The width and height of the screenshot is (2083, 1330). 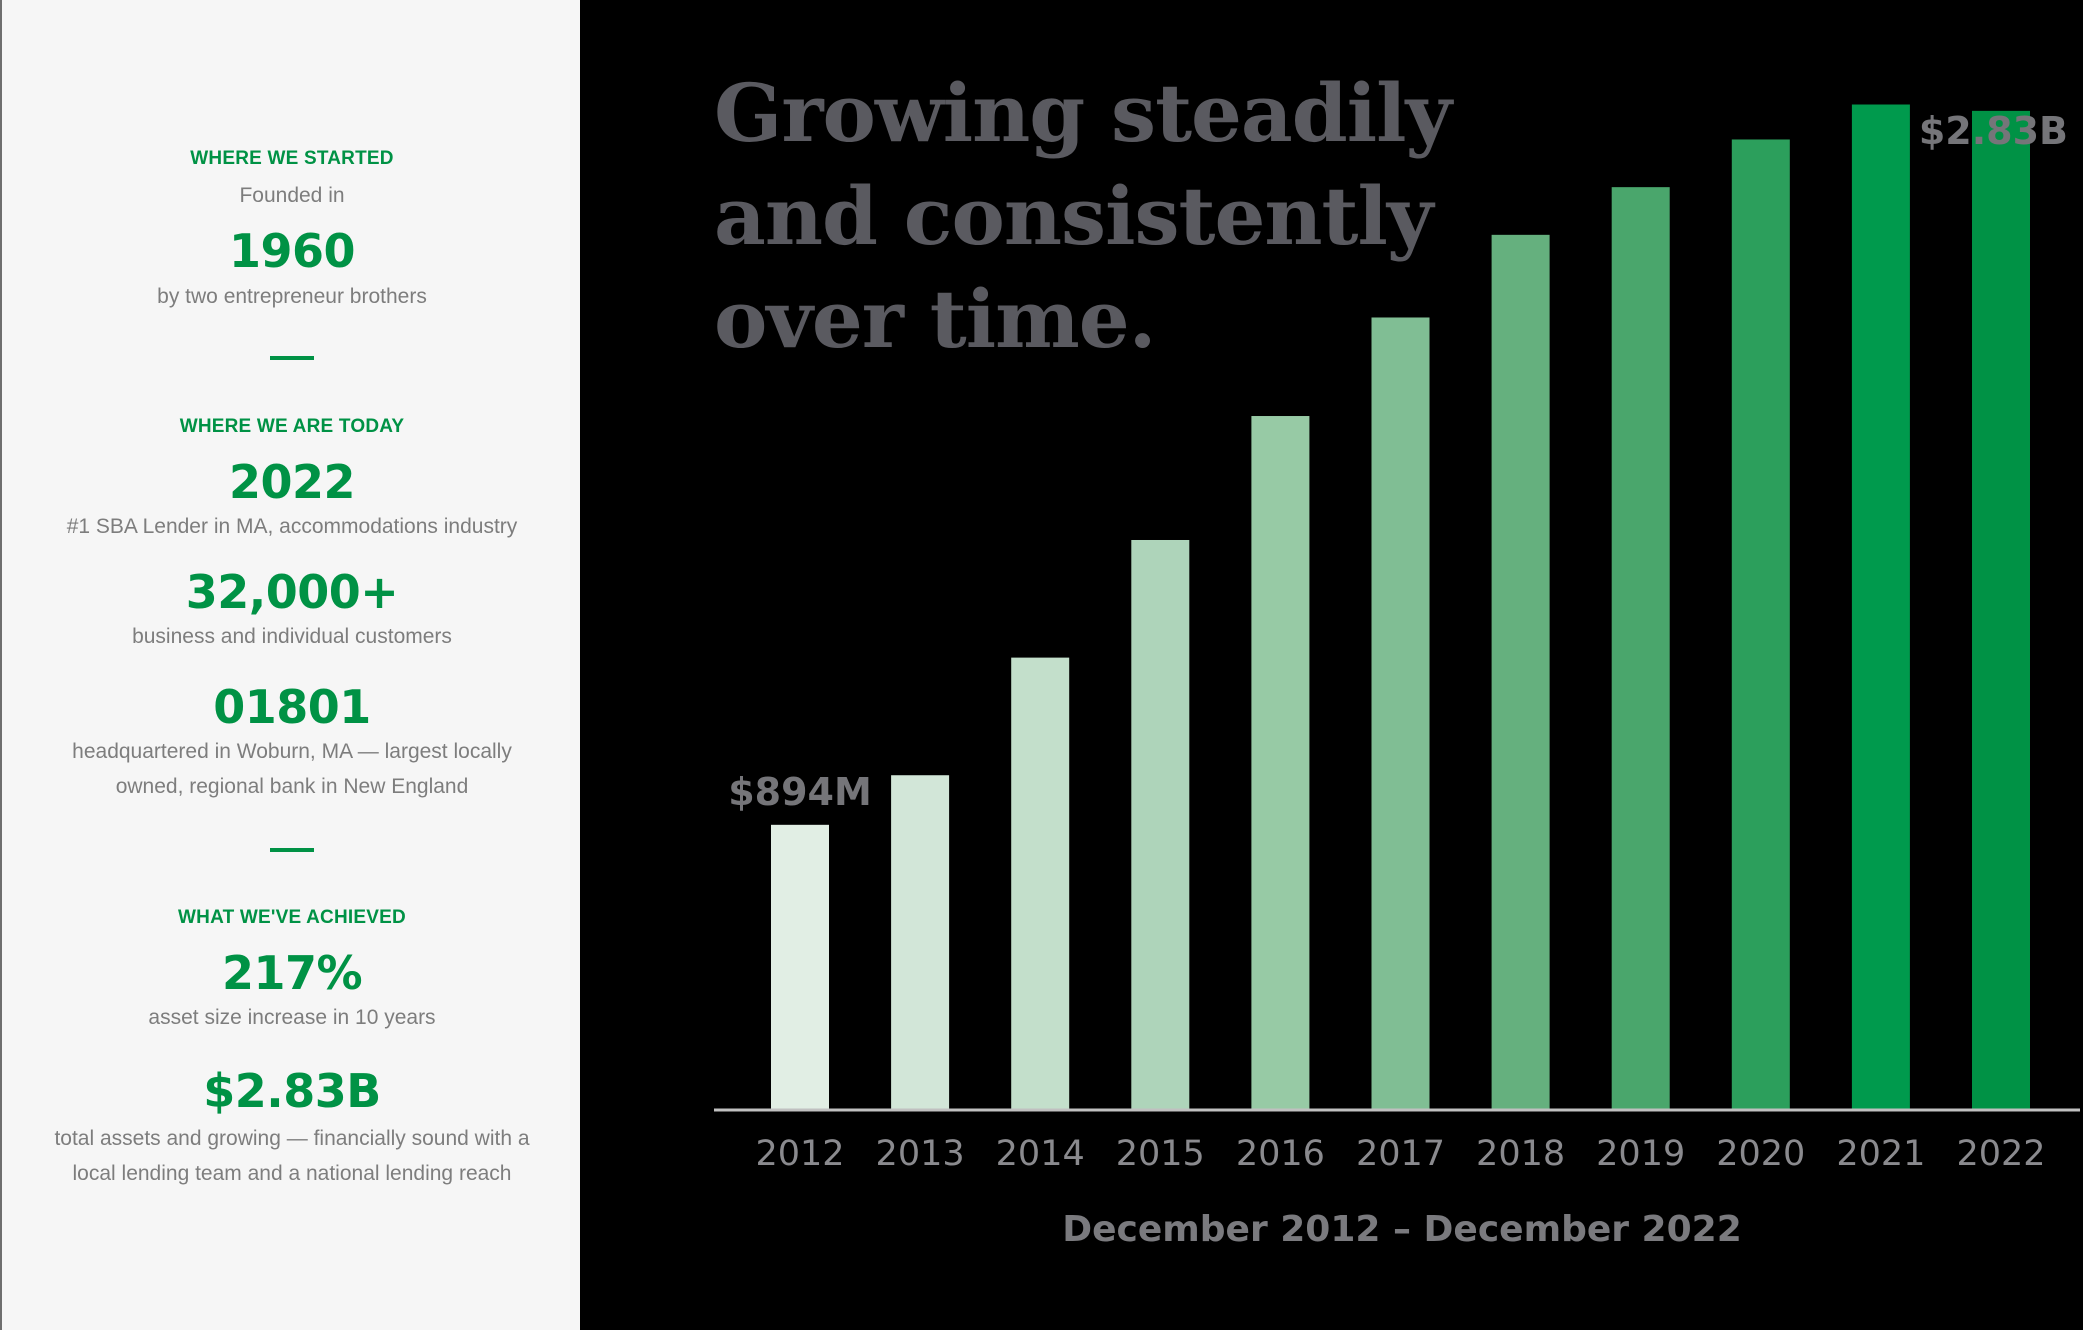 I want to click on bar-2017, so click(x=1400, y=713).